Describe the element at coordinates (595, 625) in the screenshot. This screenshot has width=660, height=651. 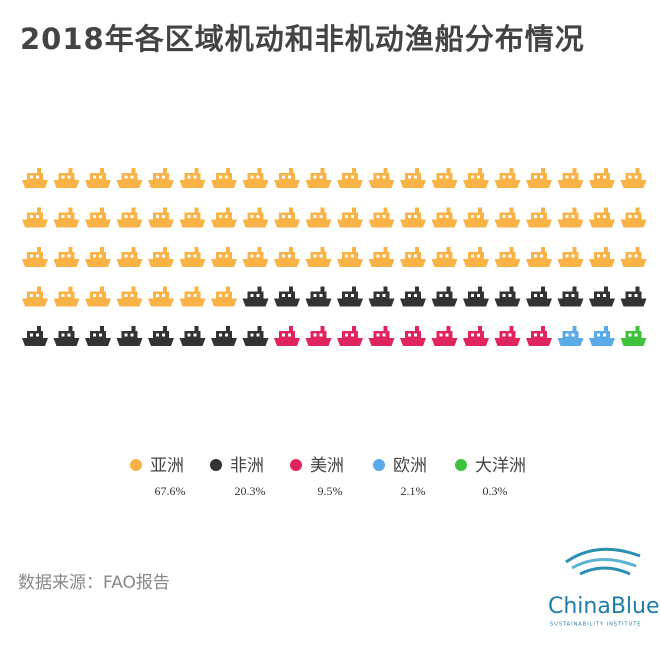
I see `logo-tagline: SUSTAINABILITY INSTITUTE` at that location.